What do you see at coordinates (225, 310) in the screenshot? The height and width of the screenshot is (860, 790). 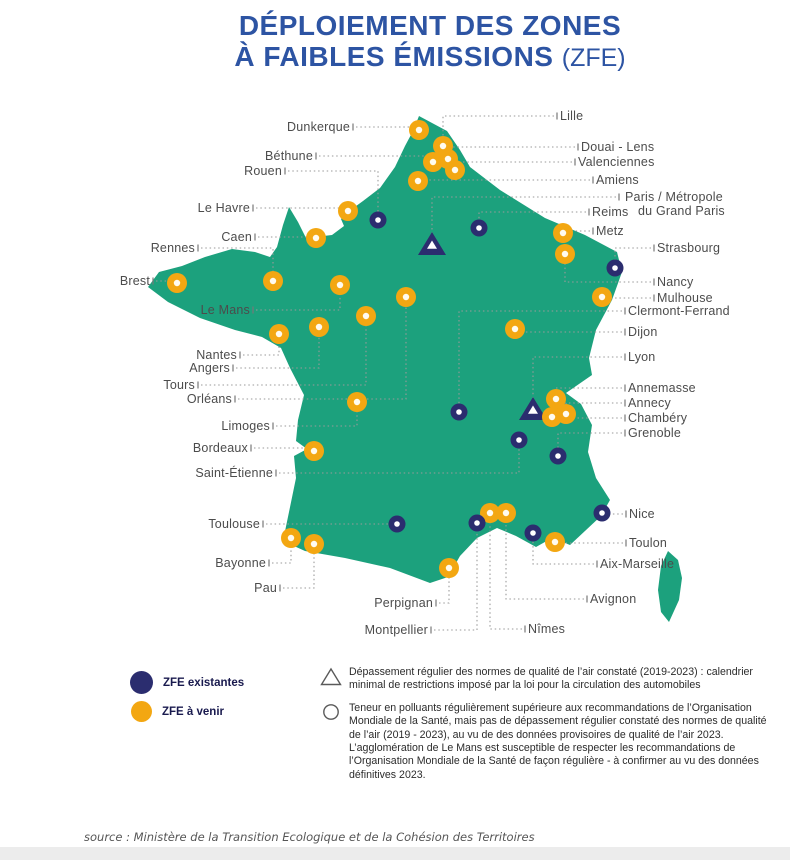 I see `label-Le Mans: Le Mans` at bounding box center [225, 310].